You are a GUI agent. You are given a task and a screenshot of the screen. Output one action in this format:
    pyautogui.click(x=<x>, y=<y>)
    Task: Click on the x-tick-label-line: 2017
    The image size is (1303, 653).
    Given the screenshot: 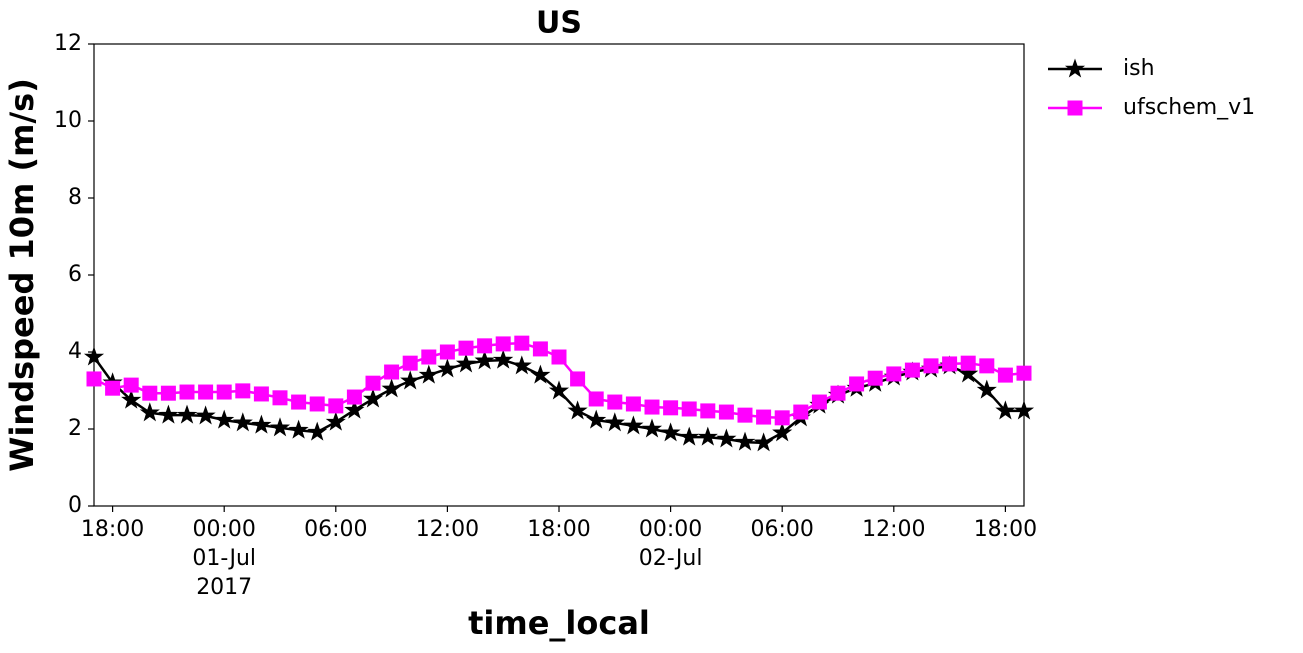 What is the action you would take?
    pyautogui.click(x=224, y=587)
    